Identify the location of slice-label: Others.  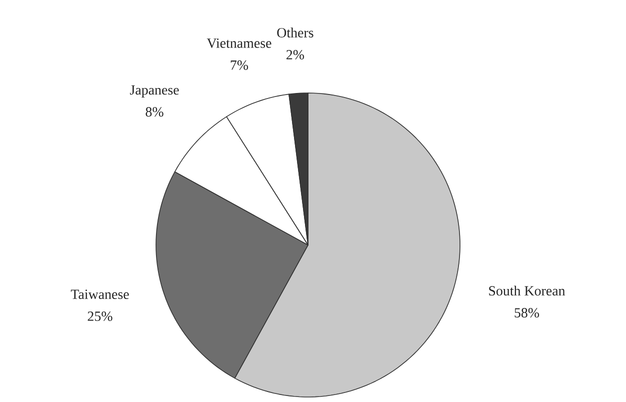
(295, 33).